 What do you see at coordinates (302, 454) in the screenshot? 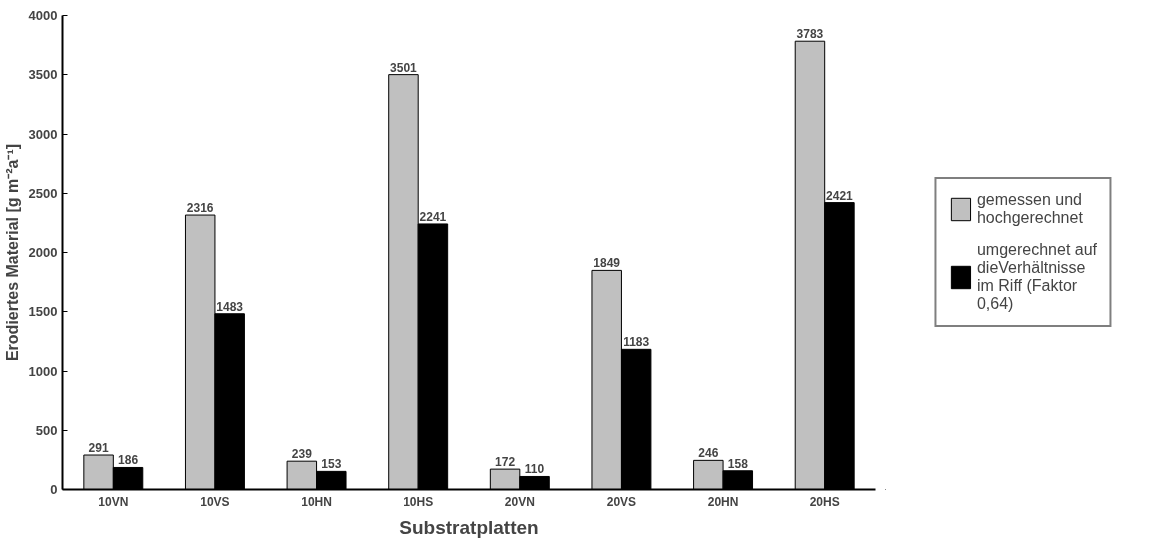
I see `data-label: 239` at bounding box center [302, 454].